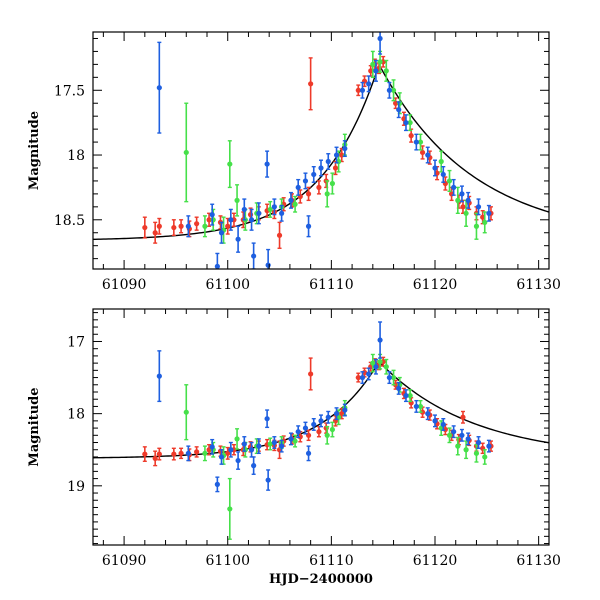  I want to click on y-tick-label: 18, so click(76, 156).